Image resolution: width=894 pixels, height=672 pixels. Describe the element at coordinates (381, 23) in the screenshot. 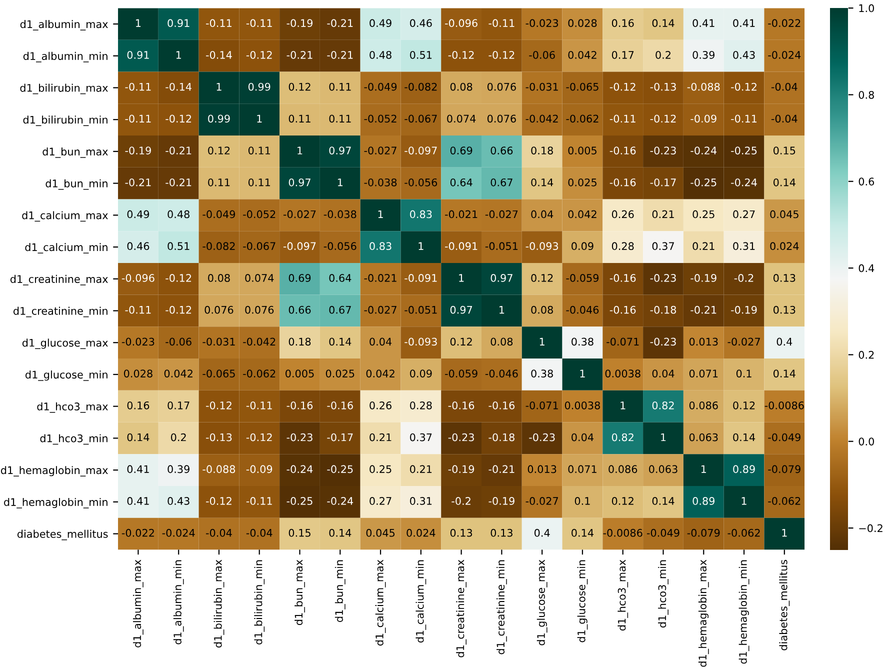

I see `data-label: 0.49` at that location.